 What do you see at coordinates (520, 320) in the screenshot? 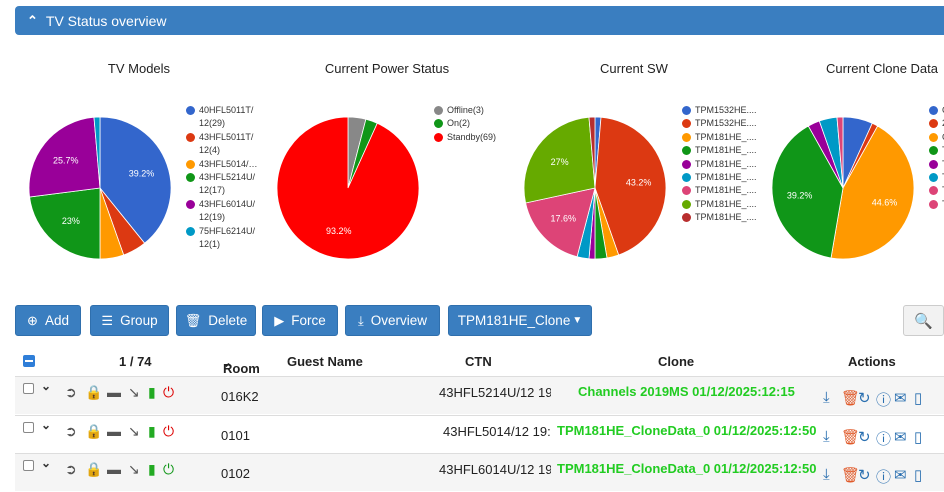
I see `clone-dropdown: TPM181HE_Clone ▼` at bounding box center [520, 320].